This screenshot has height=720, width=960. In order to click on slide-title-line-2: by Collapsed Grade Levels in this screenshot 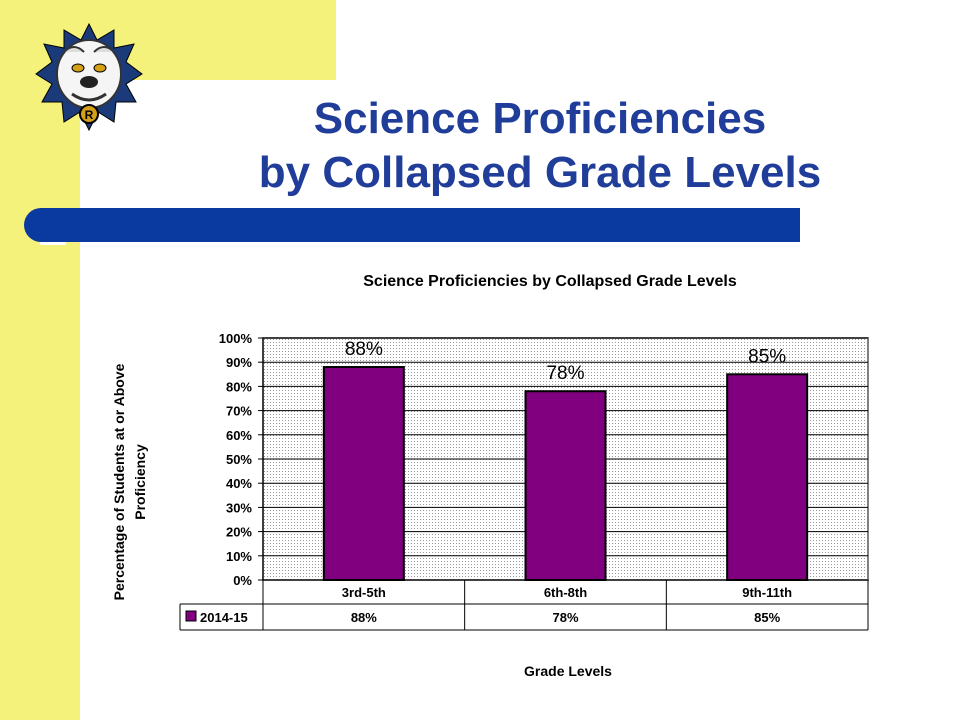, I will do `click(540, 172)`.